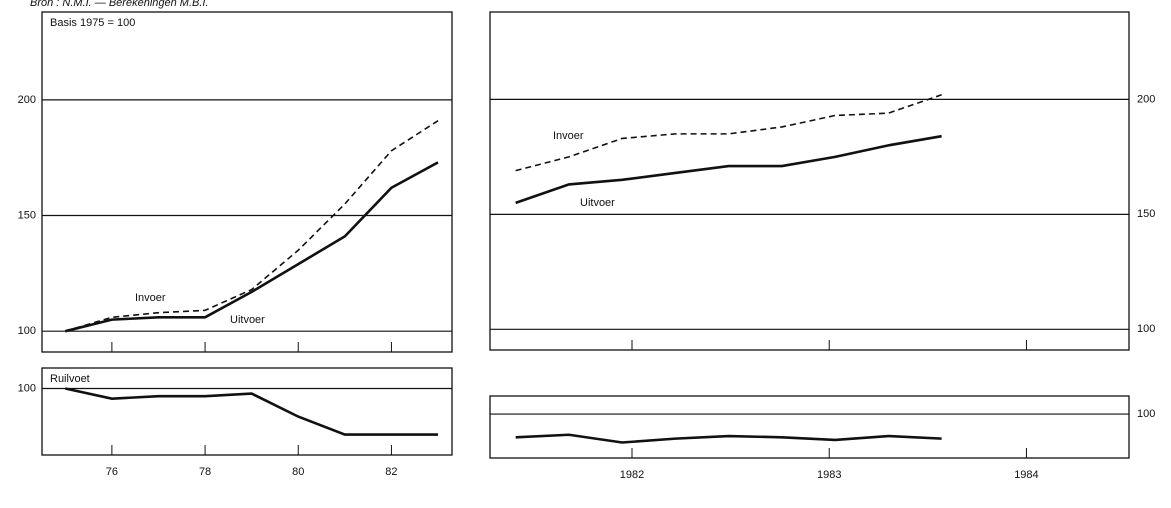  I want to click on source: Bron : N.M.I. — Berekeningen M.B.I., so click(119, 4).